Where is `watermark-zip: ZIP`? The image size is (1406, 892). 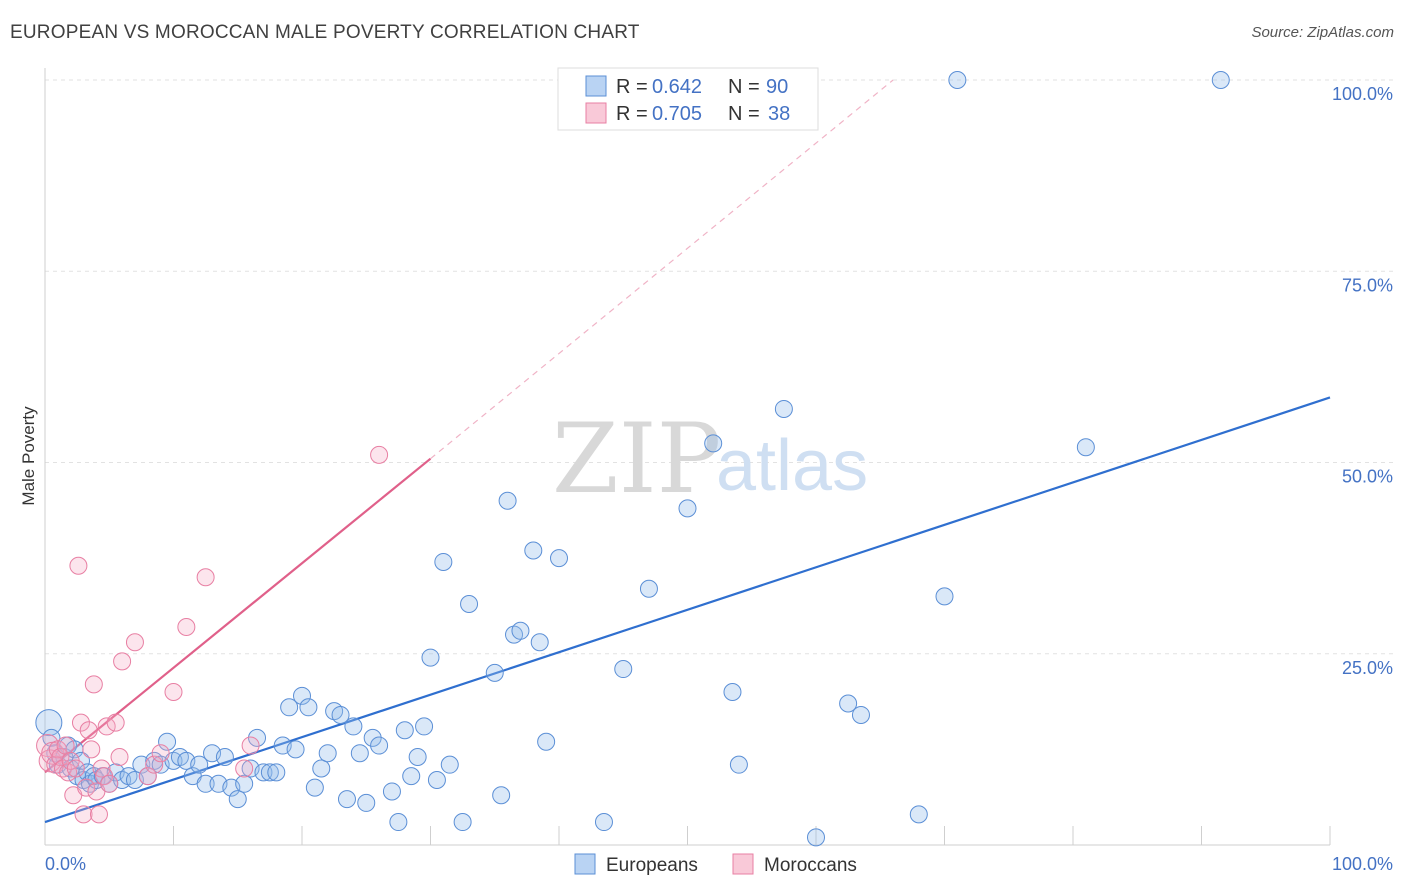
watermark-zip: ZIP is located at coordinates (636, 459).